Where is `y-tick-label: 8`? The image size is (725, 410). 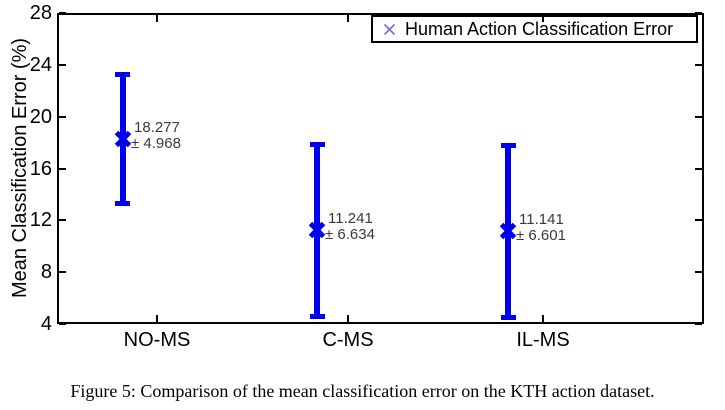
y-tick-label: 8 is located at coordinates (46, 272).